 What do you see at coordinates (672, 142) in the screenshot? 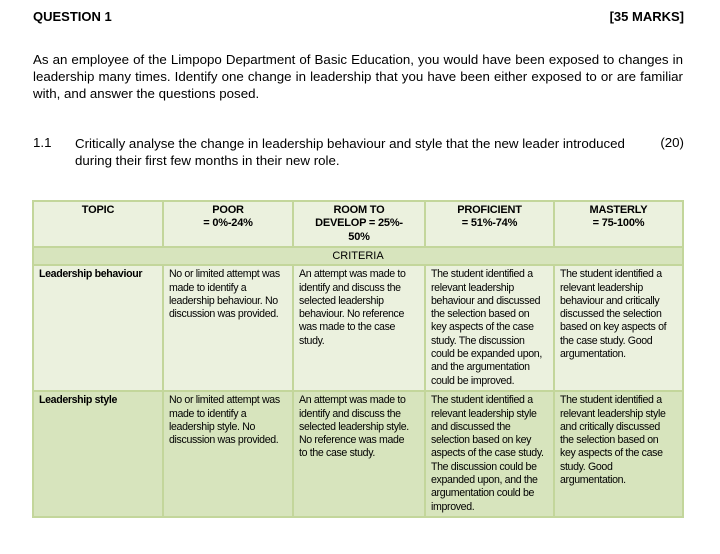
I see `subquestion-marks: (20)` at bounding box center [672, 142].